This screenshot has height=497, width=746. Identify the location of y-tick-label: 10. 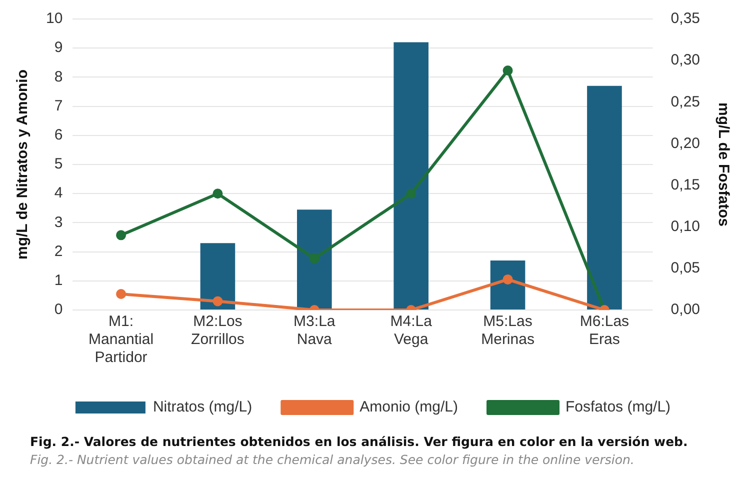
(54, 19).